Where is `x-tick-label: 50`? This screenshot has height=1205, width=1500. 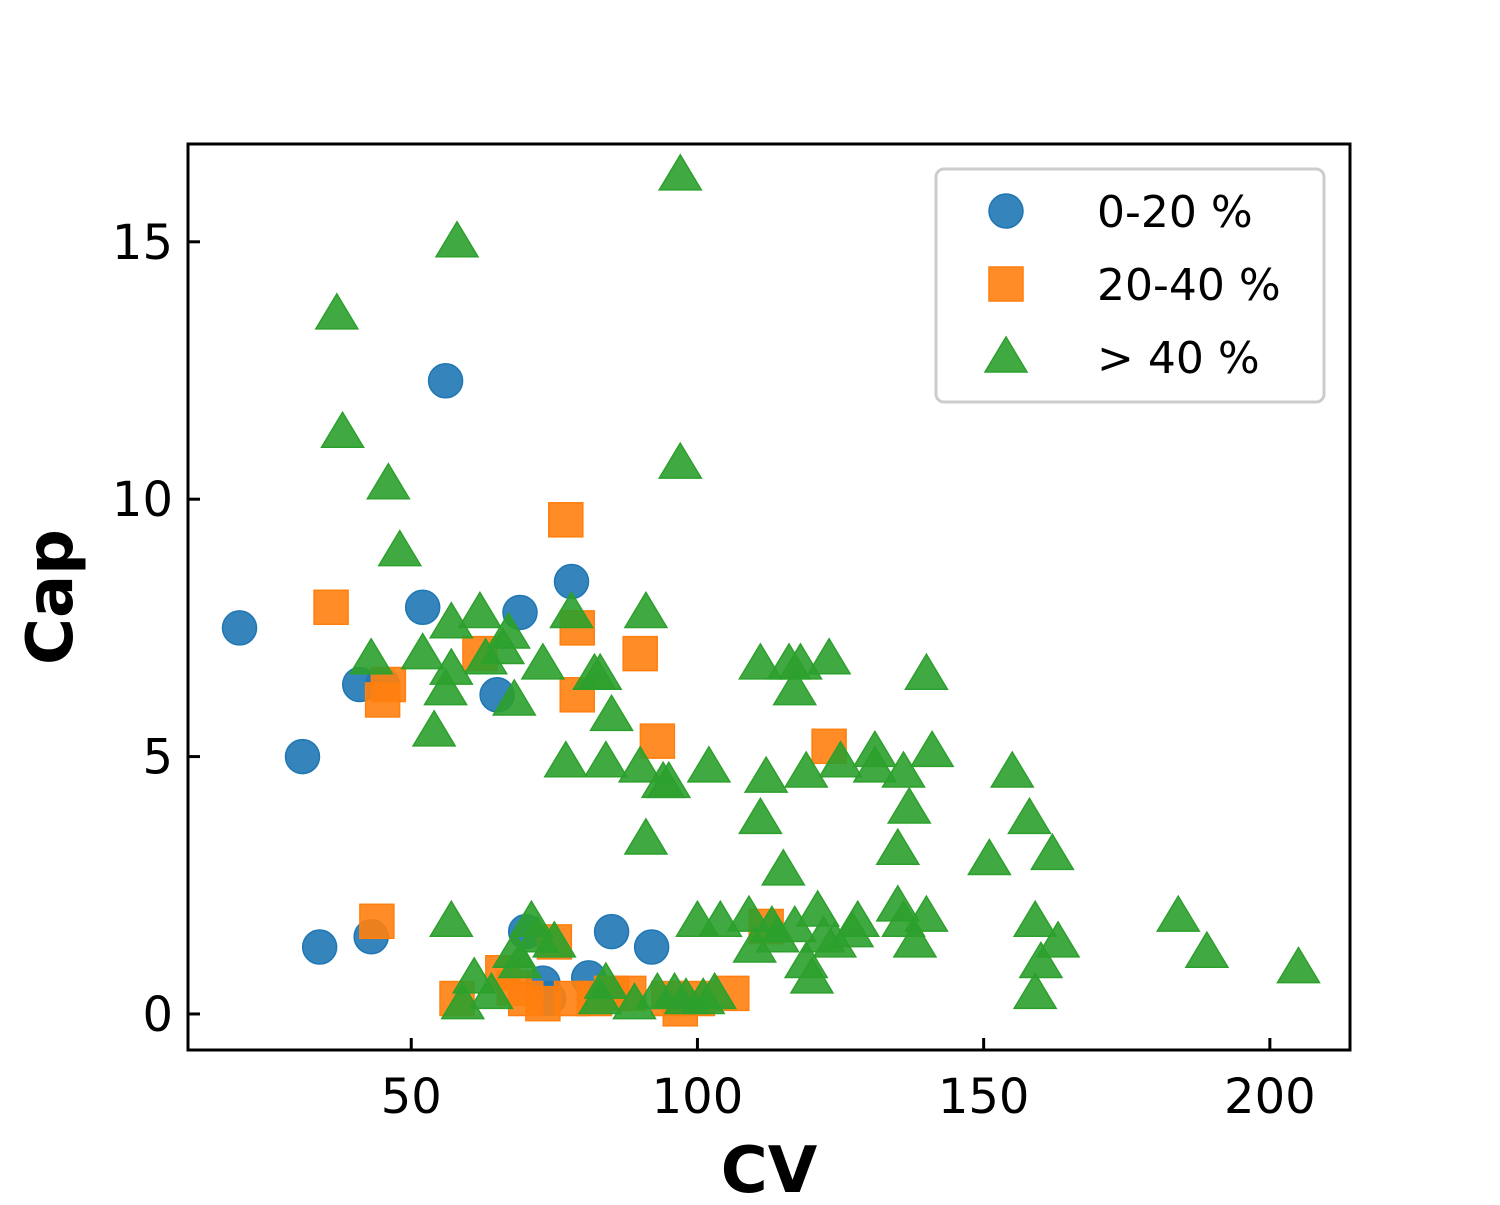
x-tick-label: 50 is located at coordinates (411, 1097).